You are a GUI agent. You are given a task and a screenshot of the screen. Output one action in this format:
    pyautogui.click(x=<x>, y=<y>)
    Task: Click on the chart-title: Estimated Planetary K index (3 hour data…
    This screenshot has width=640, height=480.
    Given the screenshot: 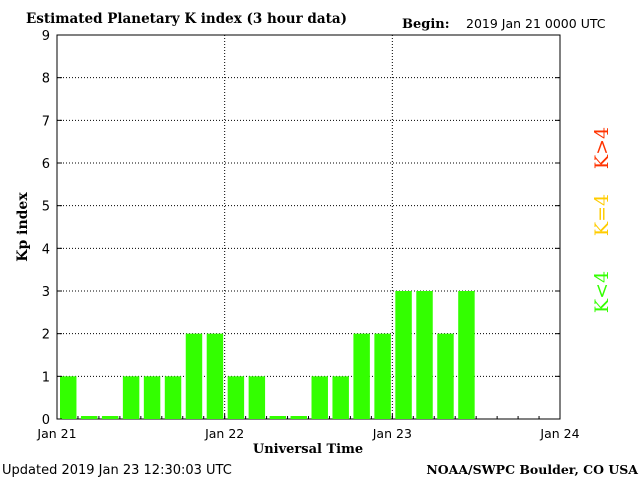 What is the action you would take?
    pyautogui.click(x=186, y=19)
    